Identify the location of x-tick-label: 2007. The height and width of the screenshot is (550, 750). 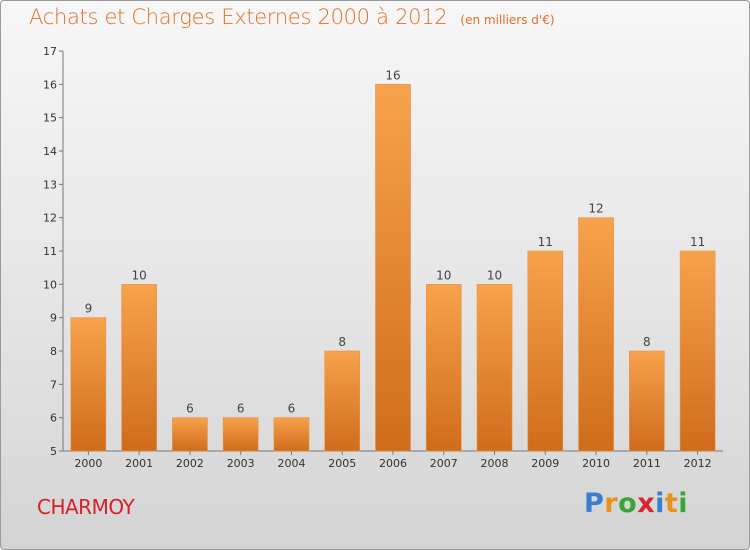
(444, 463).